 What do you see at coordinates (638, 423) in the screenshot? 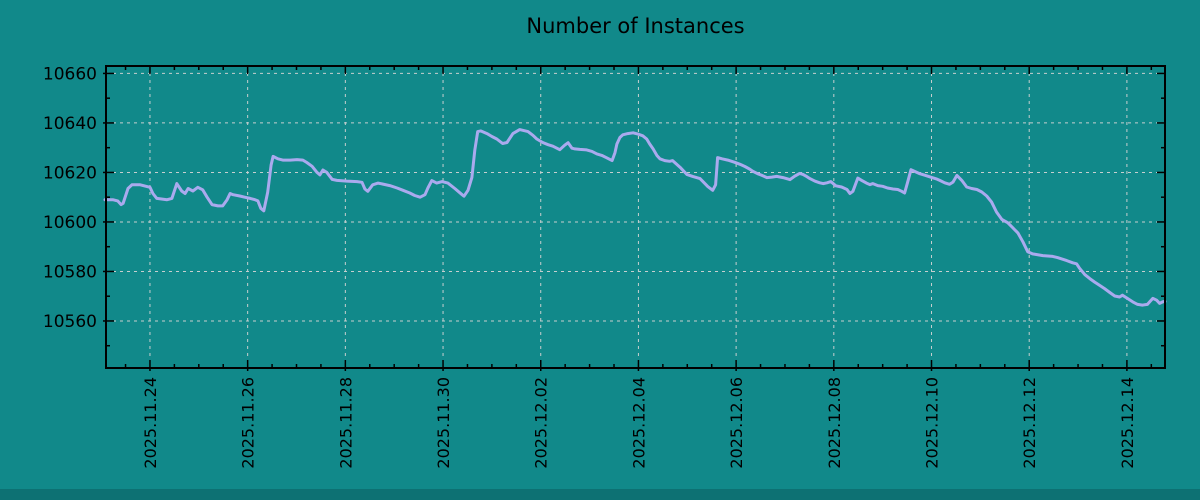
I see `x-tick-label: 2025.12.04` at bounding box center [638, 423].